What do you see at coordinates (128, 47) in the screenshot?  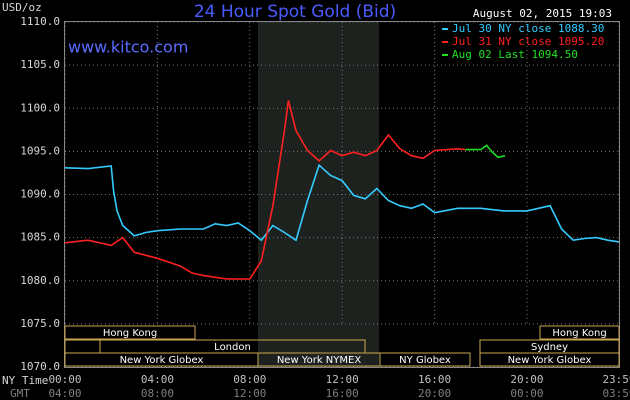 I see `source: www.kitco.com` at bounding box center [128, 47].